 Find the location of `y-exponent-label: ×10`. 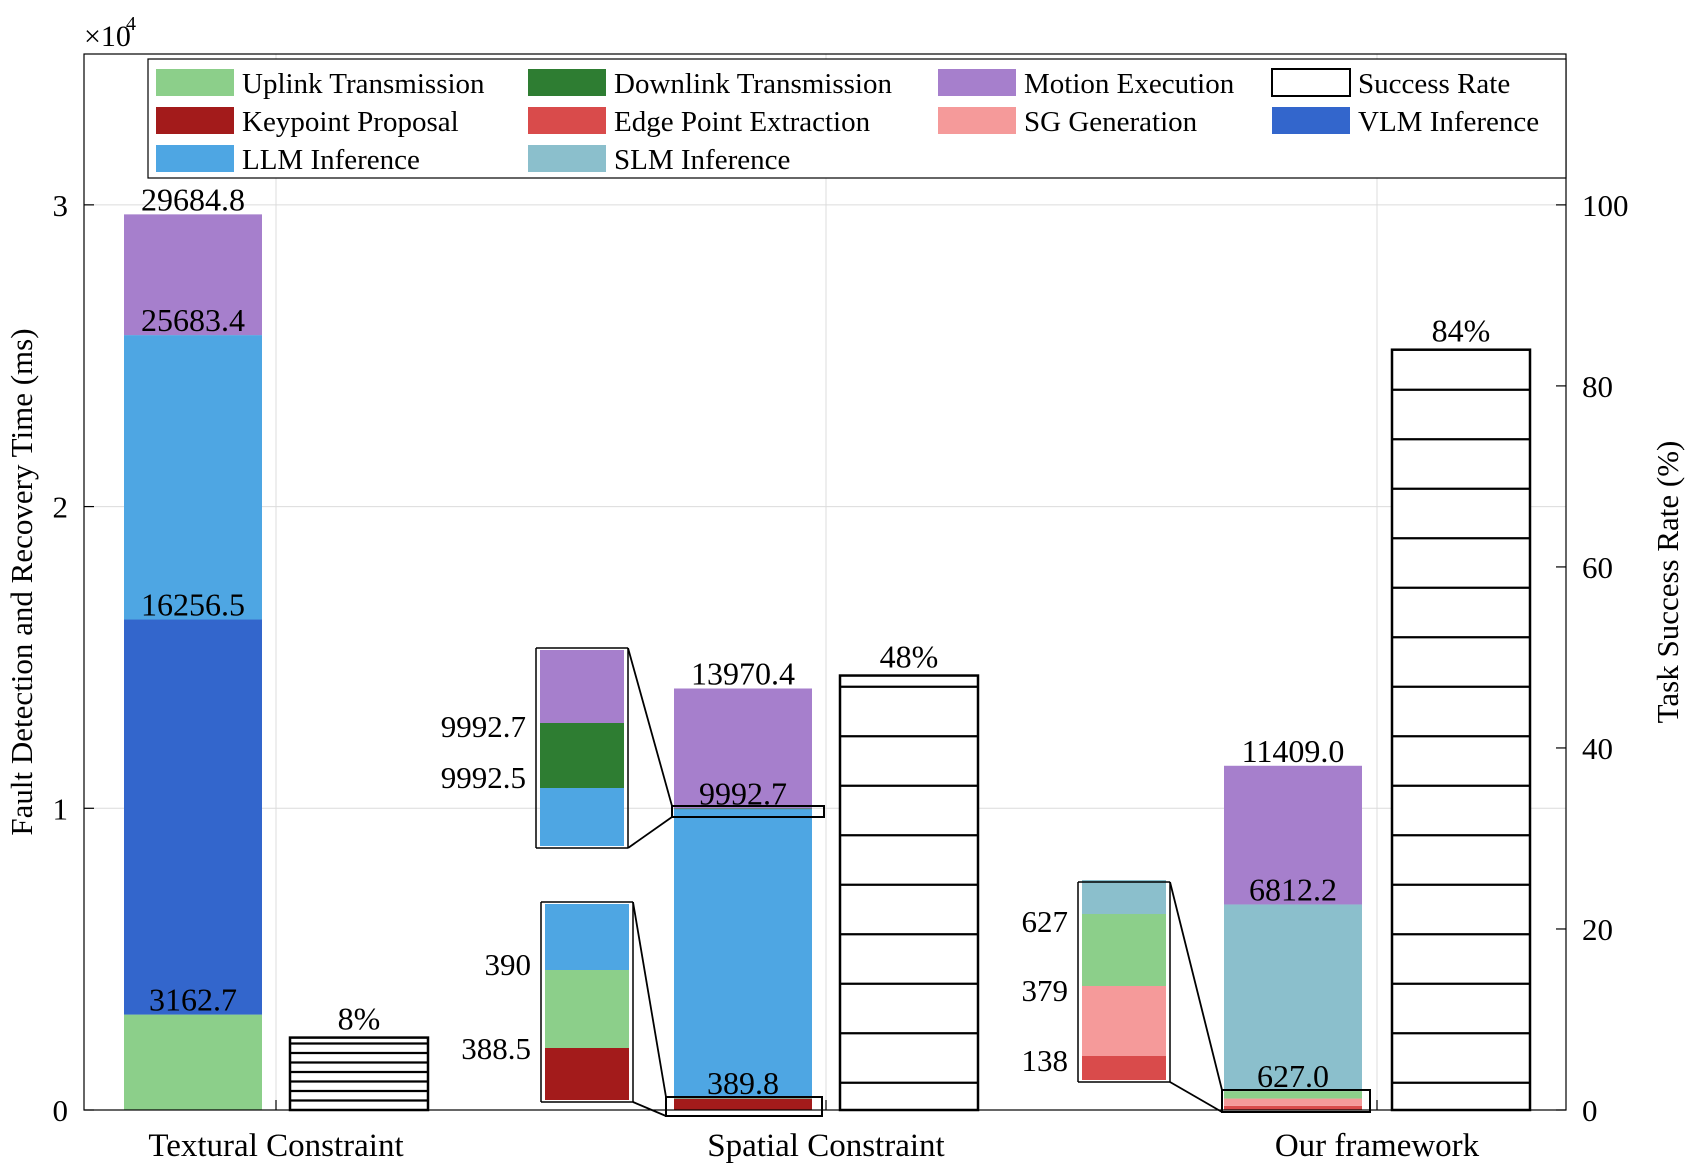

y-exponent-label: ×10 is located at coordinates (107, 36).